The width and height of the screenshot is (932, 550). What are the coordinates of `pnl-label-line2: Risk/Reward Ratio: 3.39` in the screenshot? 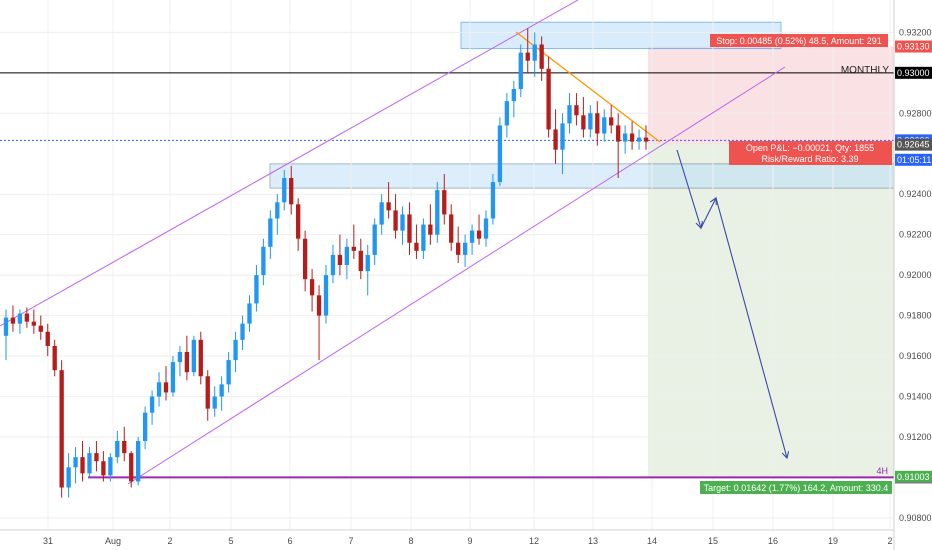 It's located at (809, 159).